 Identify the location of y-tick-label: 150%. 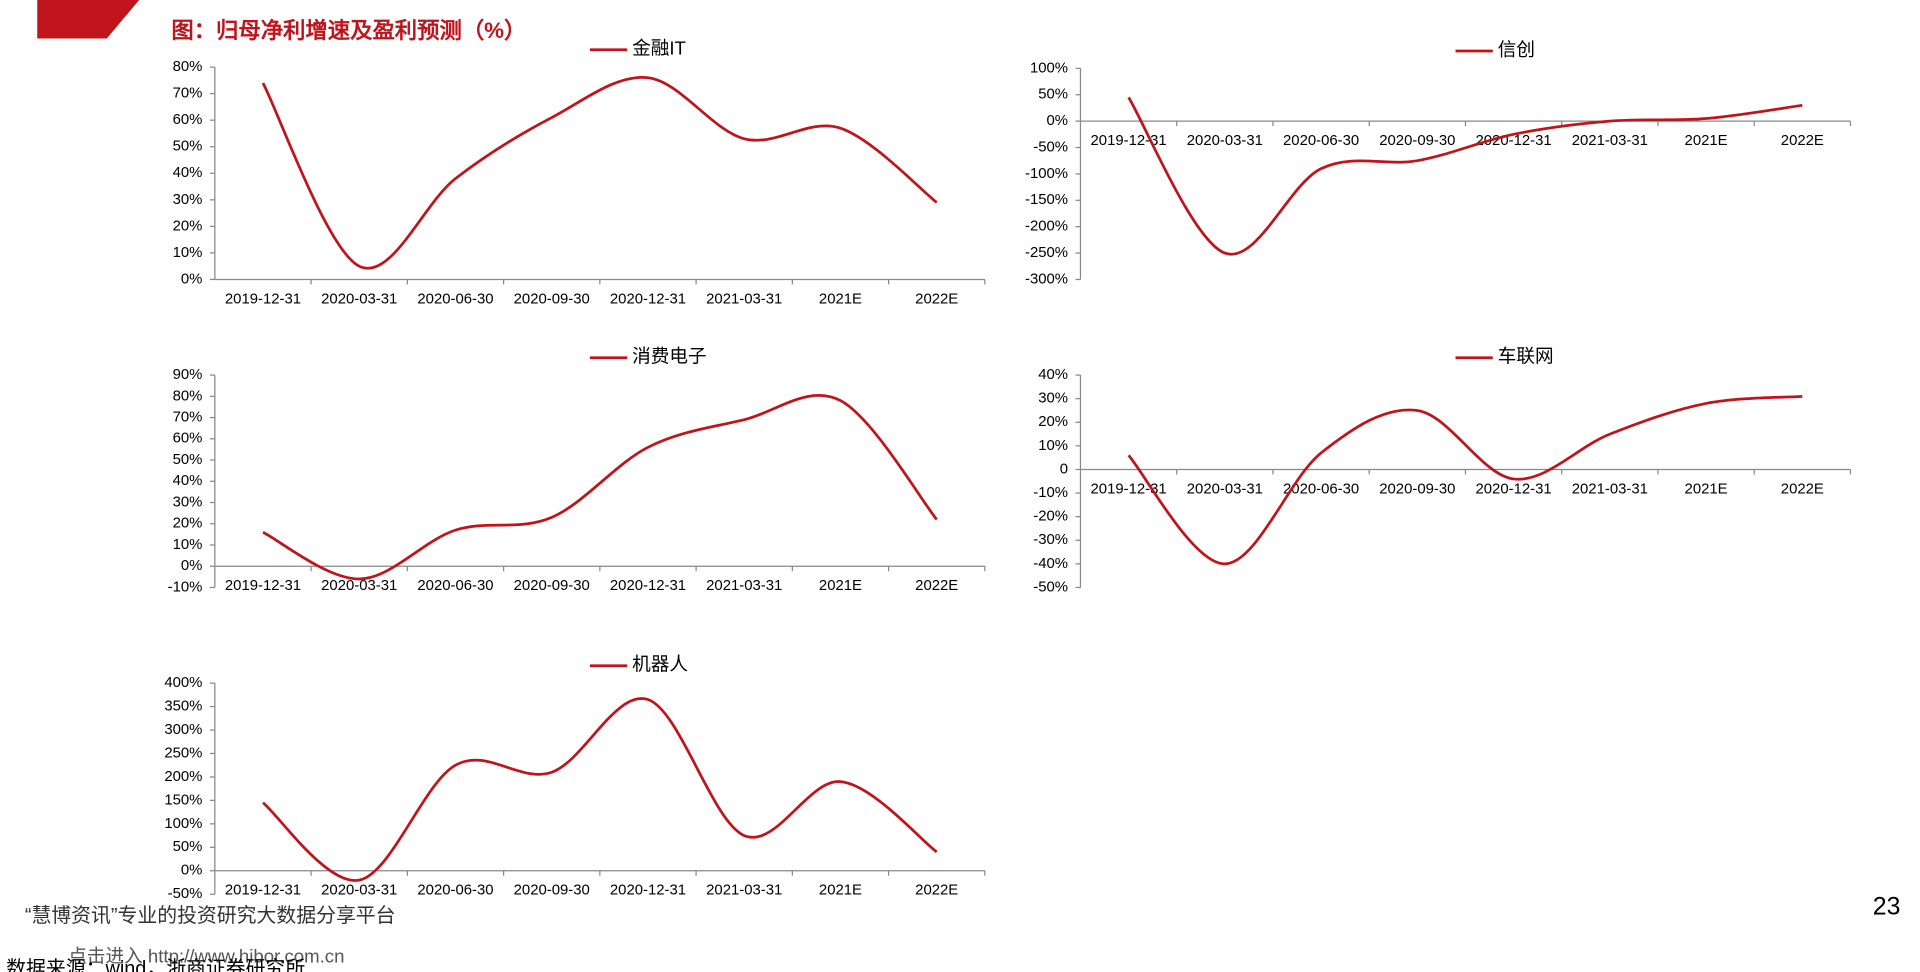
(183, 800).